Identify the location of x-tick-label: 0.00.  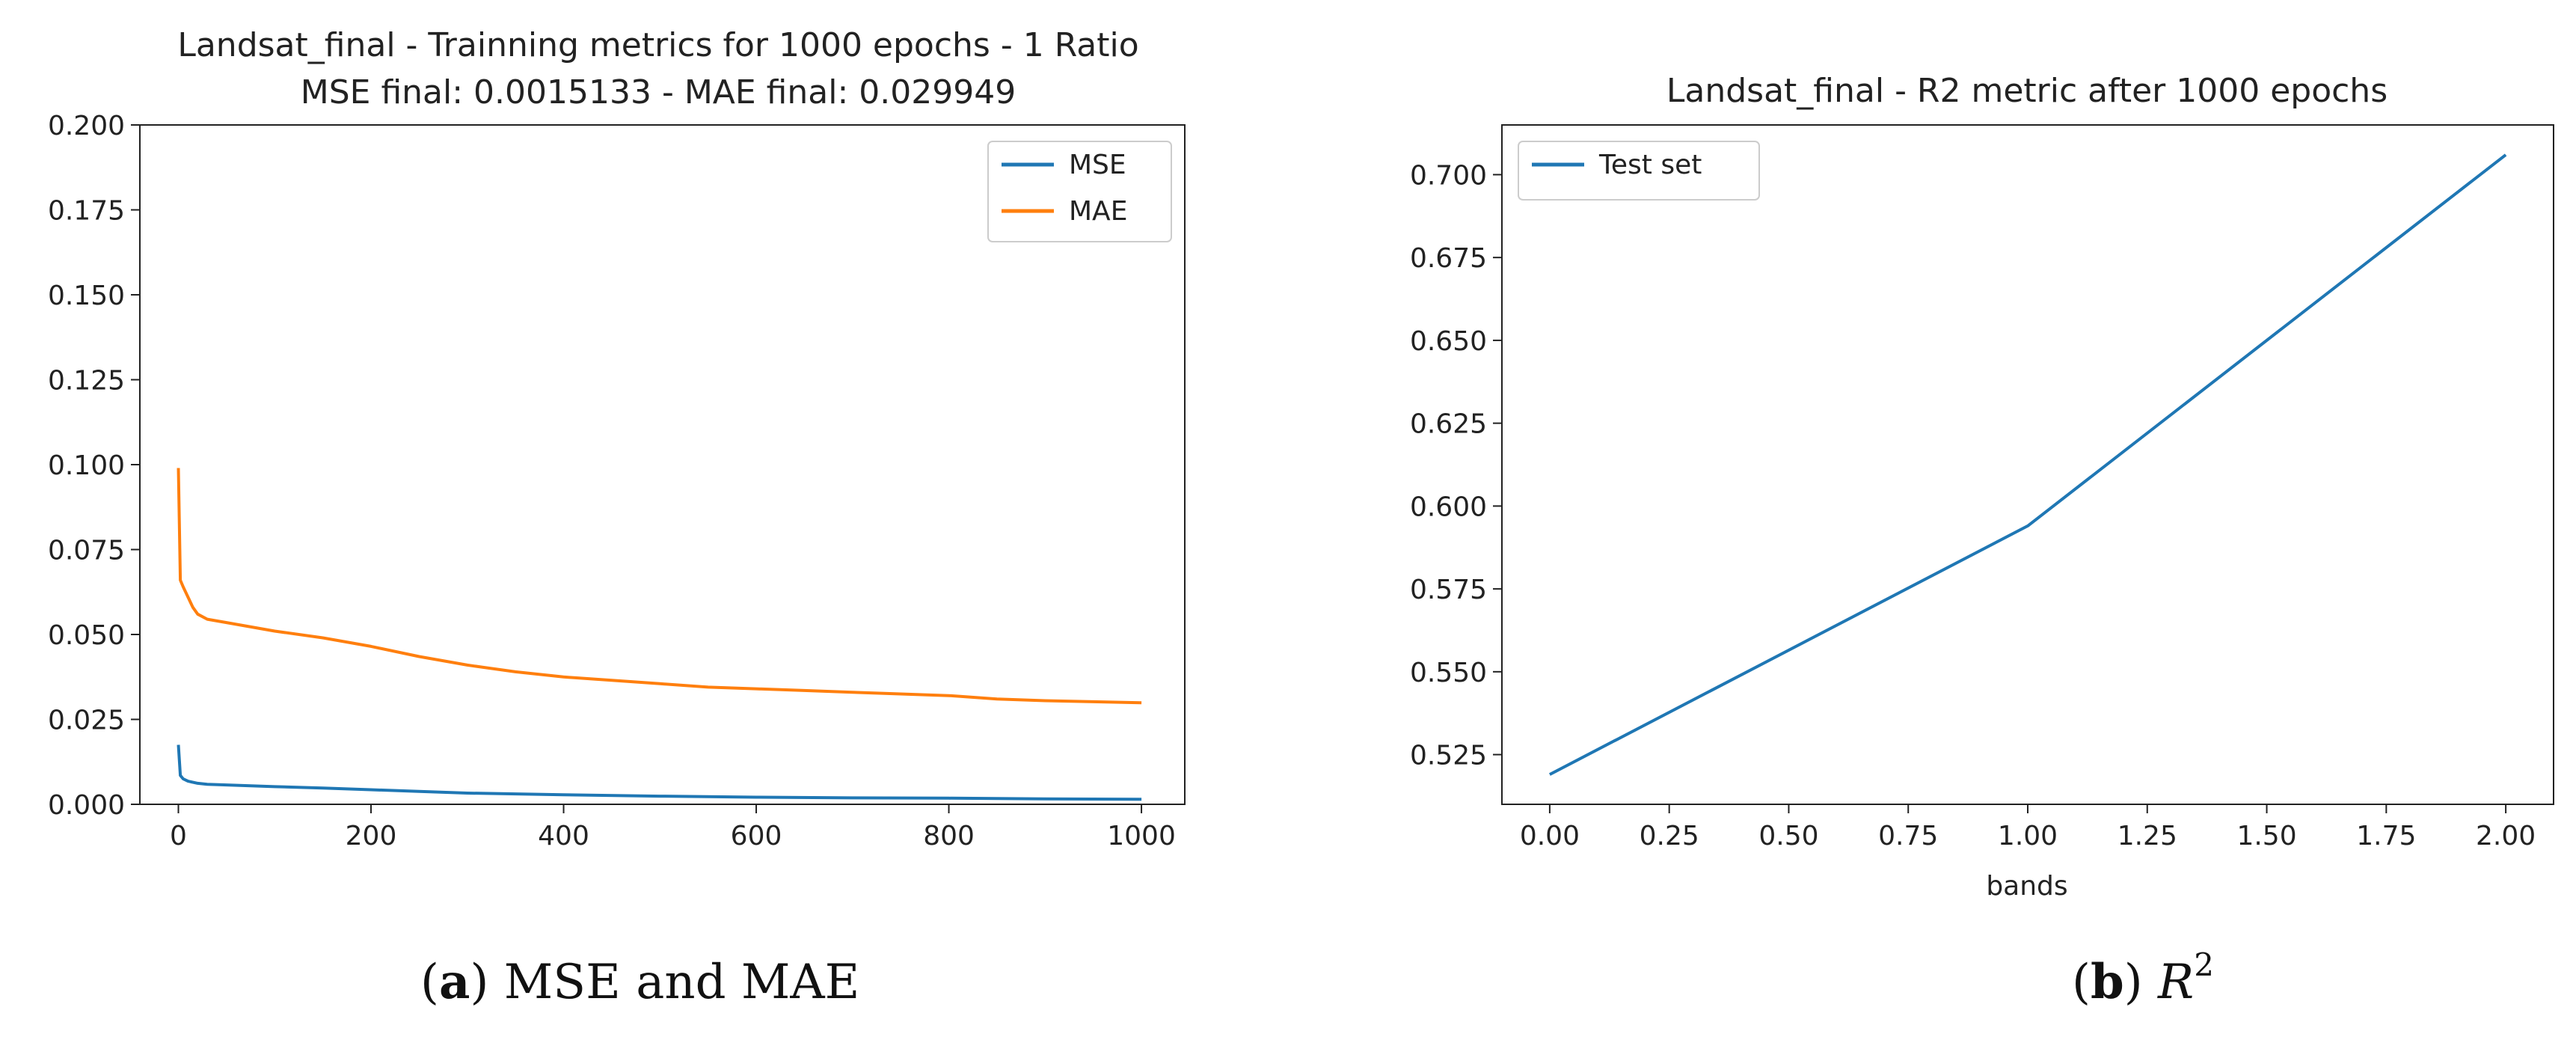
(1550, 836).